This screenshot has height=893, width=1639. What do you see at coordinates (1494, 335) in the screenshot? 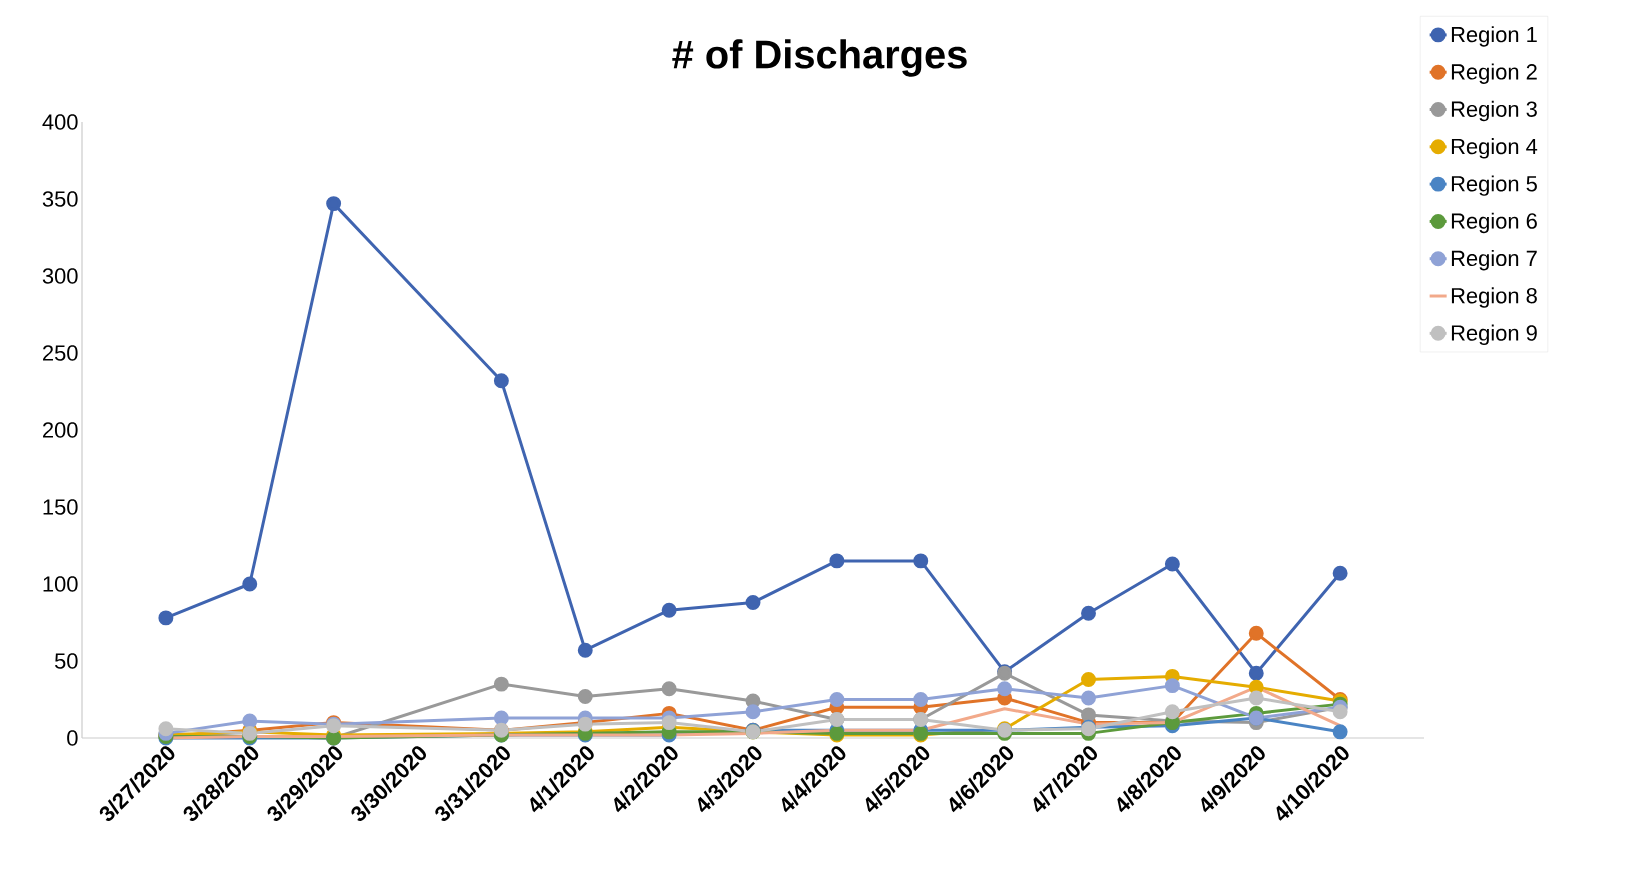
I see `legend-label: Region 9` at bounding box center [1494, 335].